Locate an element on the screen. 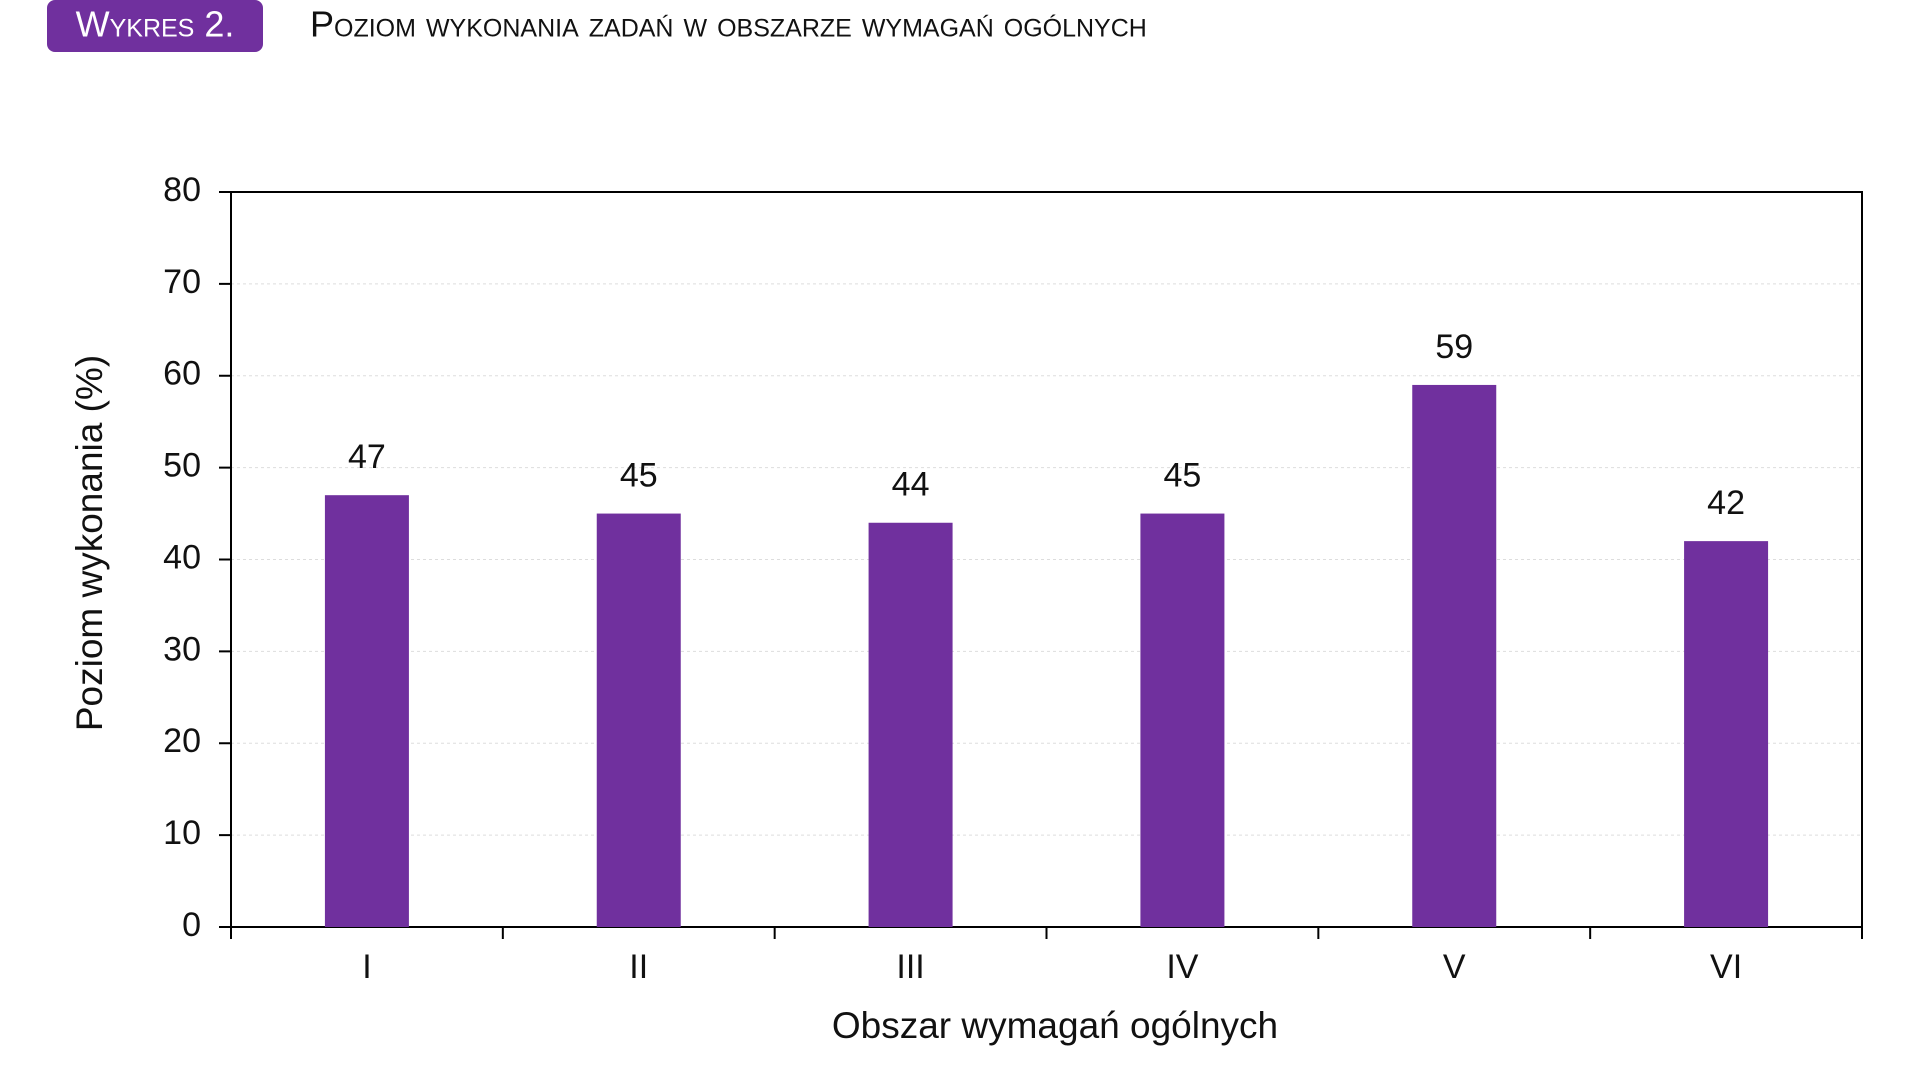 The height and width of the screenshot is (1076, 1920). badge: Wykres 2. is located at coordinates (155, 24).